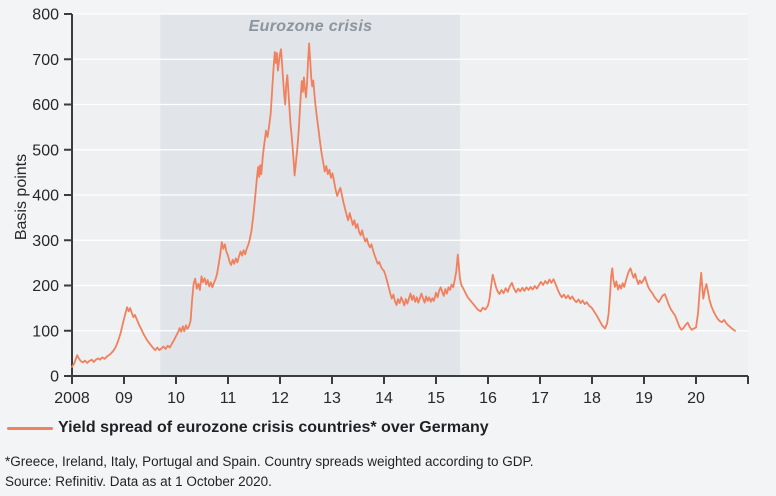  What do you see at coordinates (332, 398) in the screenshot?
I see `x-tick-label: 13` at bounding box center [332, 398].